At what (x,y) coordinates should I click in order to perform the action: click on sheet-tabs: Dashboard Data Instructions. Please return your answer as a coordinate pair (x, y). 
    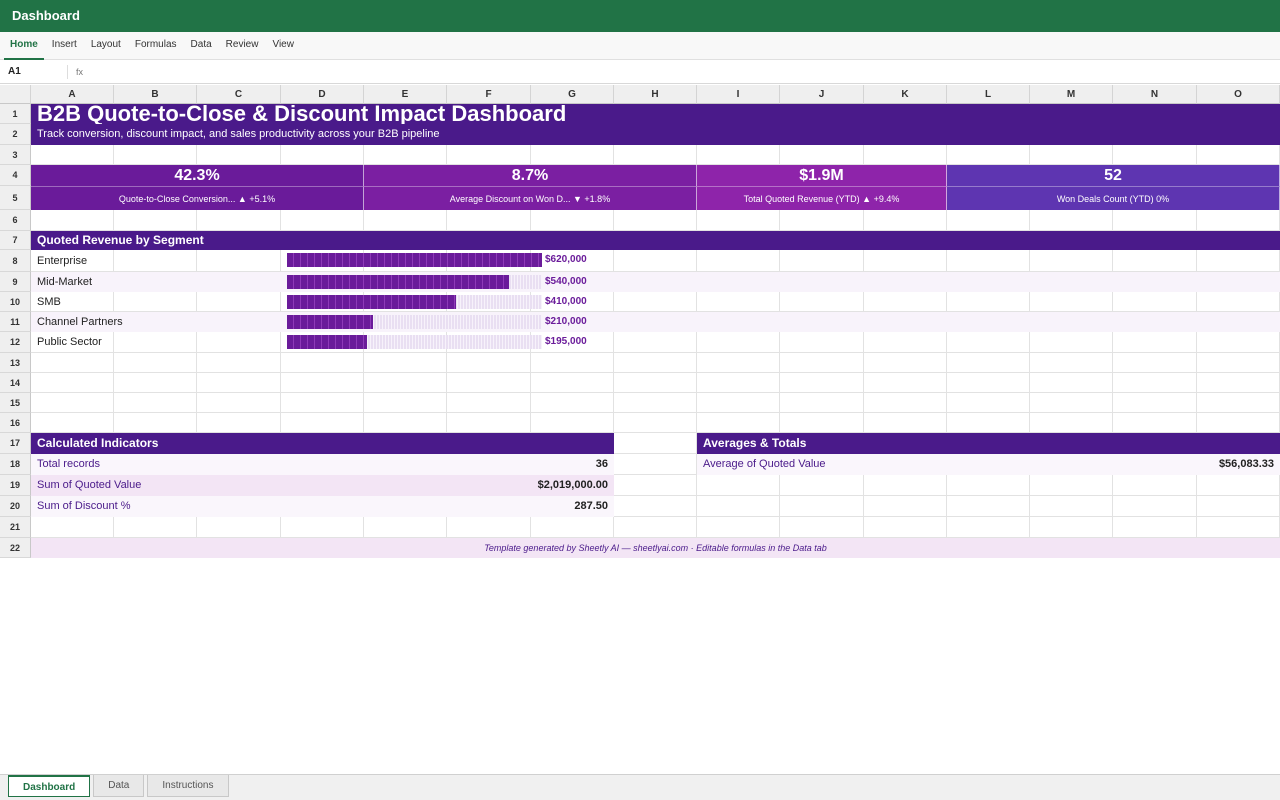
    Looking at the image, I should click on (640, 787).